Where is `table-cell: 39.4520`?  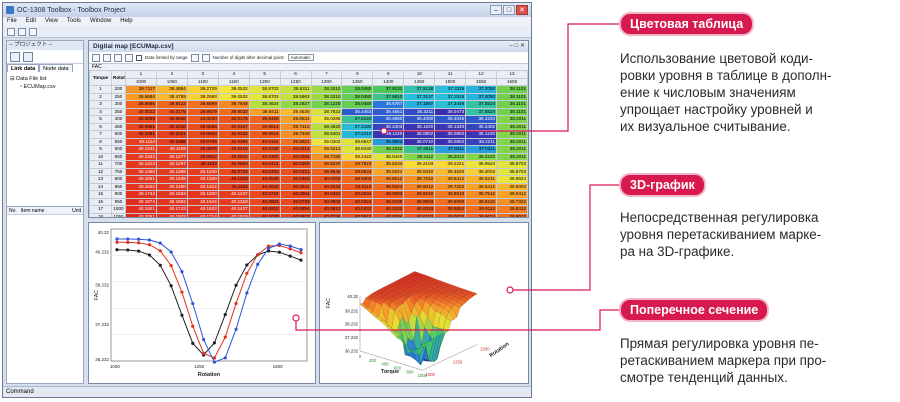 table-cell: 39.4520 is located at coordinates (450, 171).